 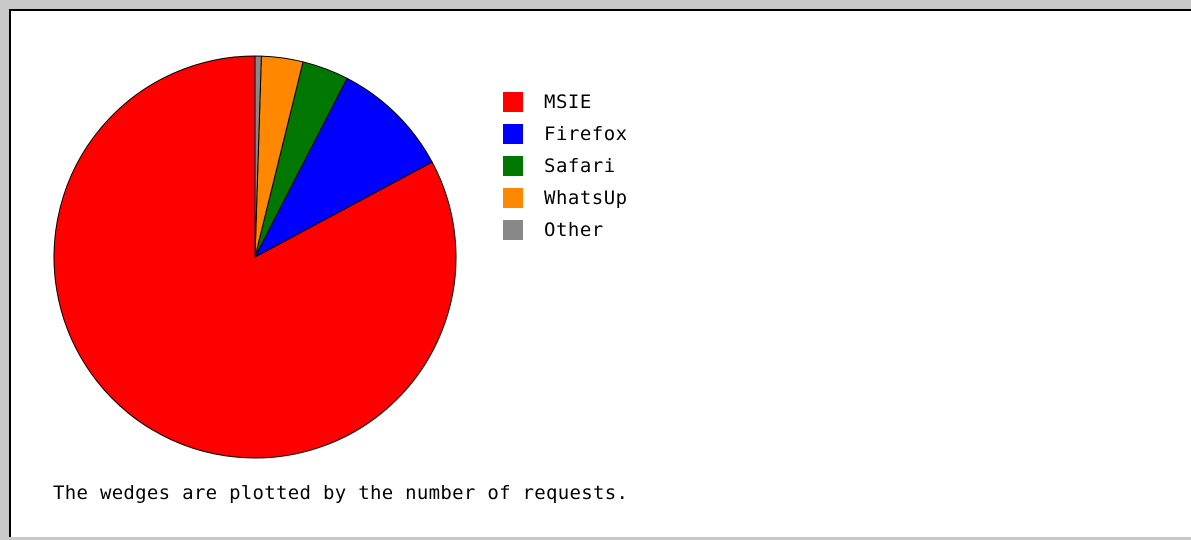 I want to click on legend-label-other: Other, so click(x=574, y=230).